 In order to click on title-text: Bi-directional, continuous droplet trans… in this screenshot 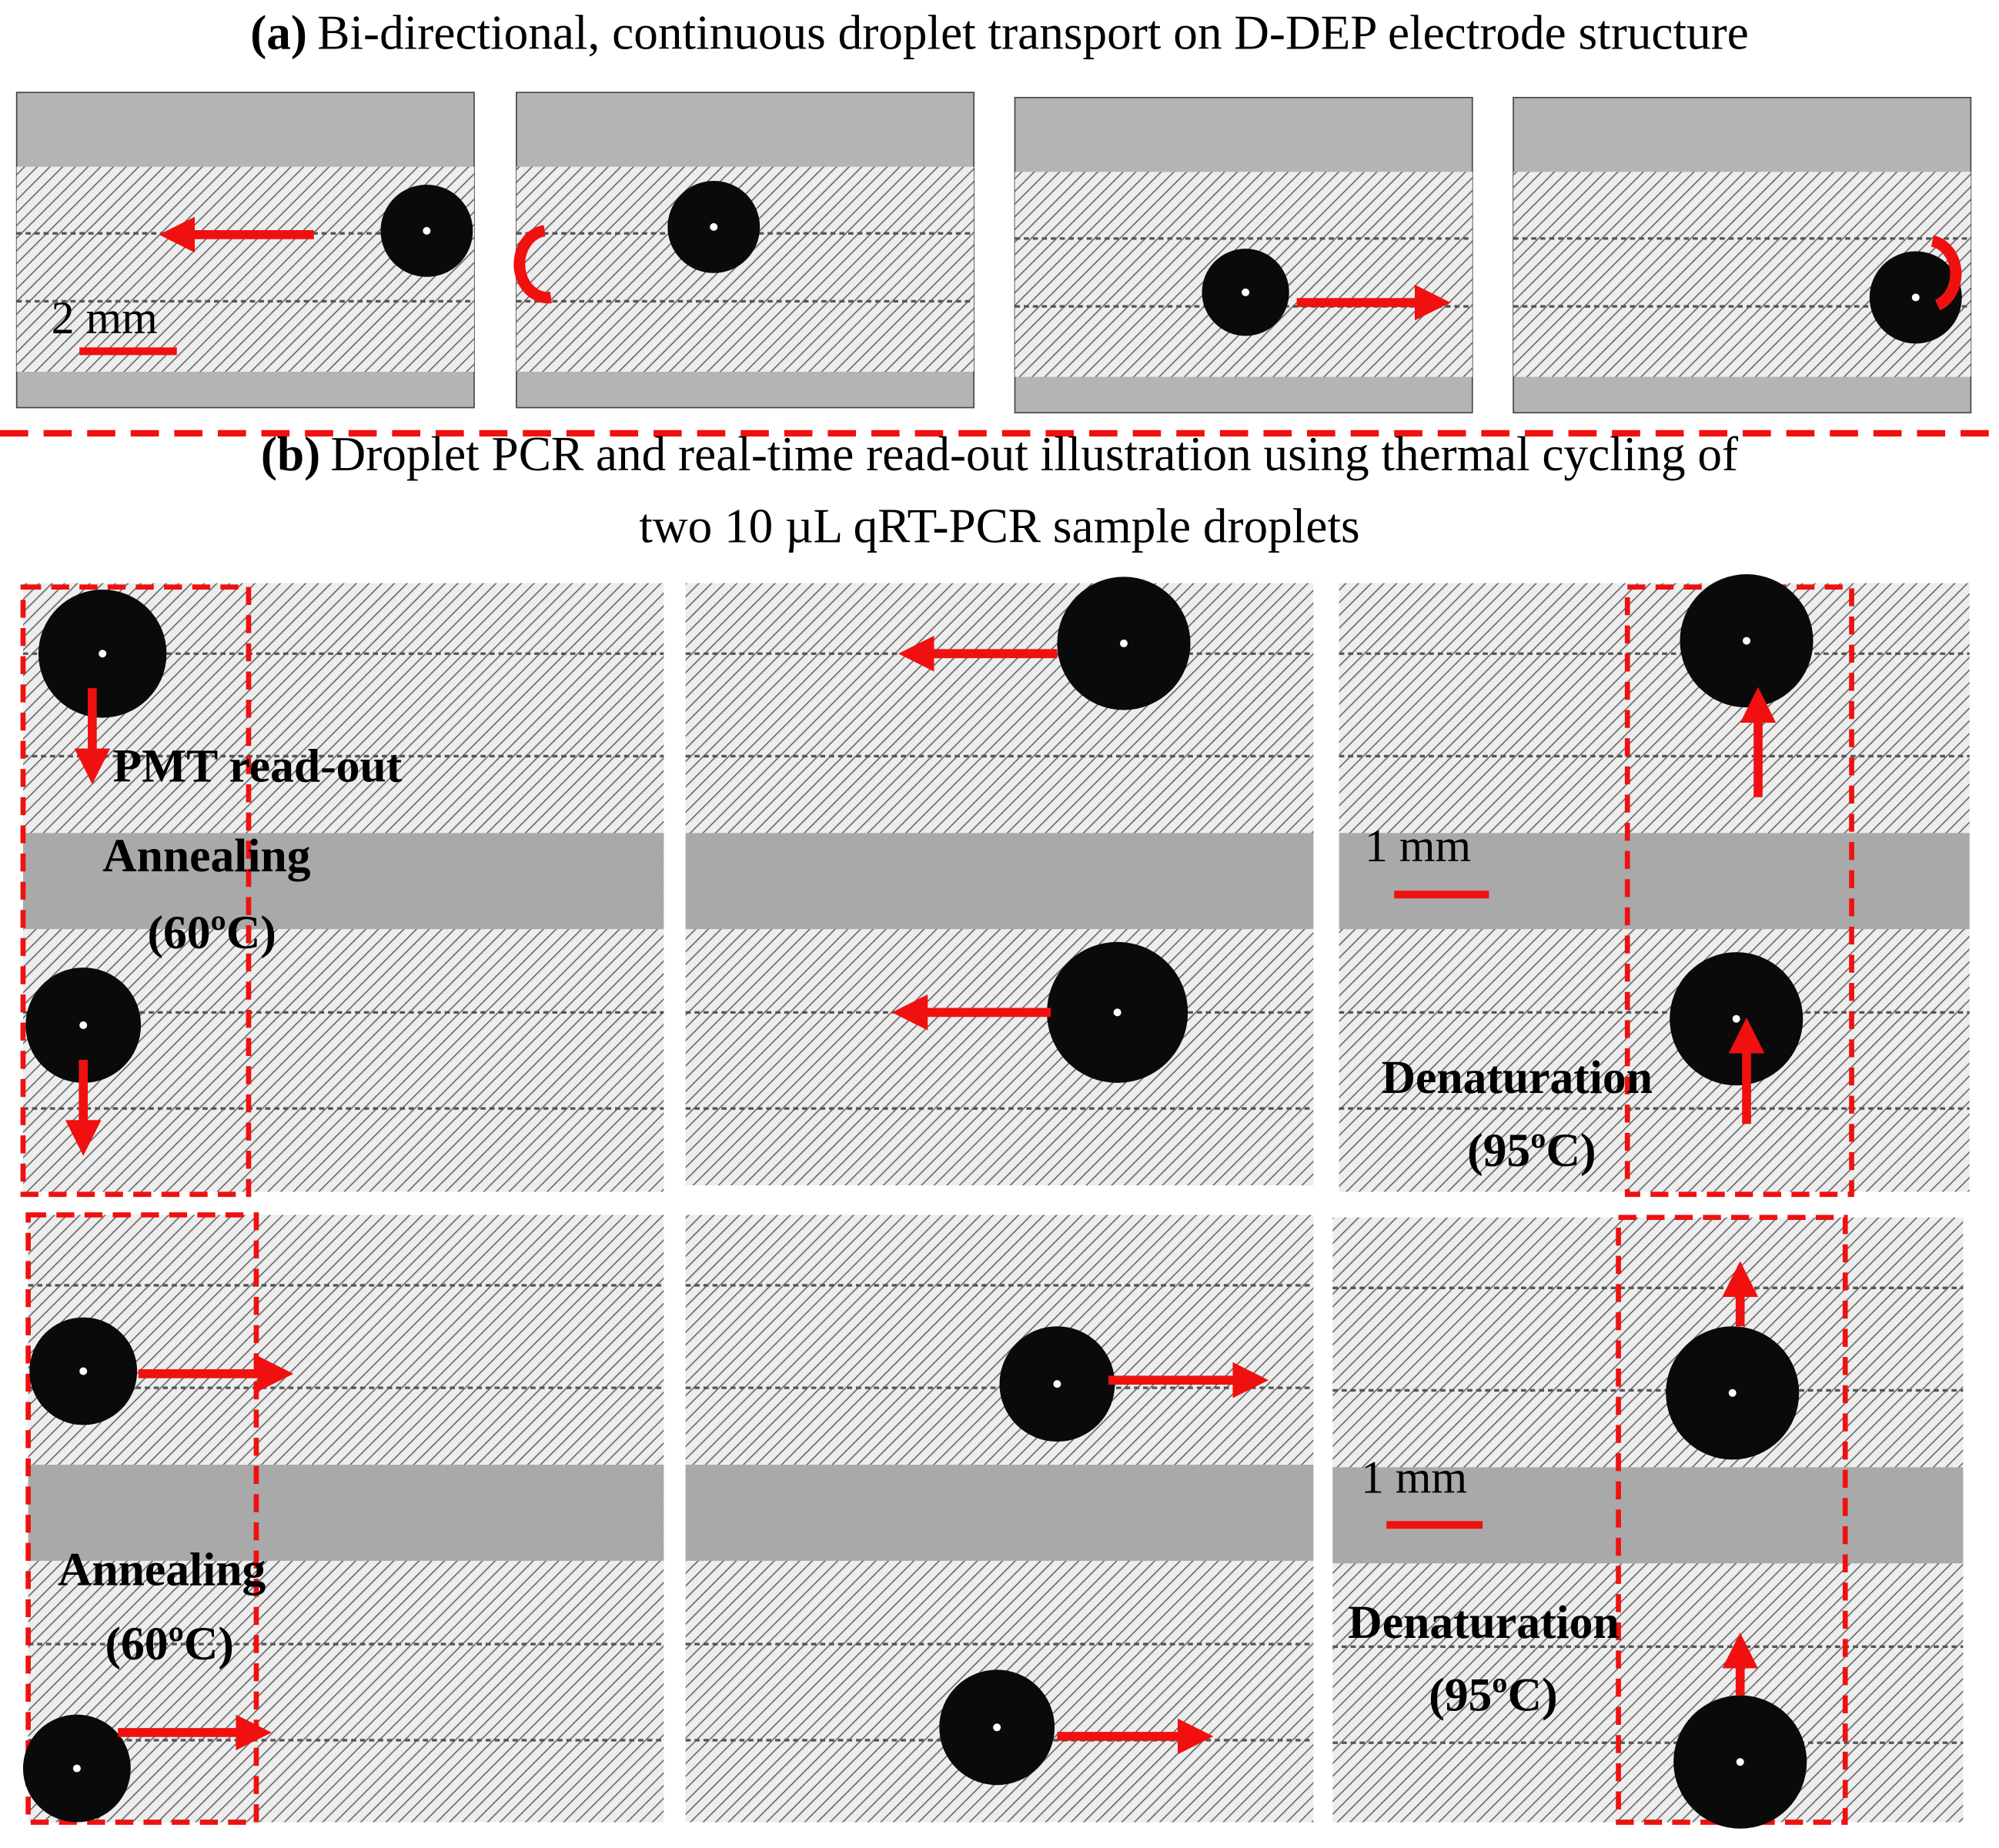, I will do `click(1033, 32)`.